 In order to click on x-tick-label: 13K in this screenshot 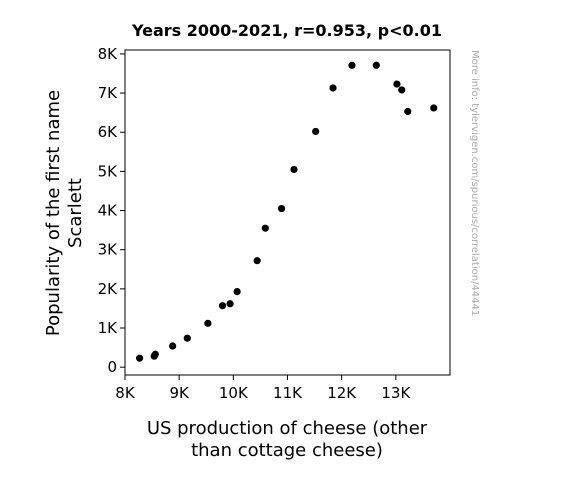, I will do `click(396, 393)`.